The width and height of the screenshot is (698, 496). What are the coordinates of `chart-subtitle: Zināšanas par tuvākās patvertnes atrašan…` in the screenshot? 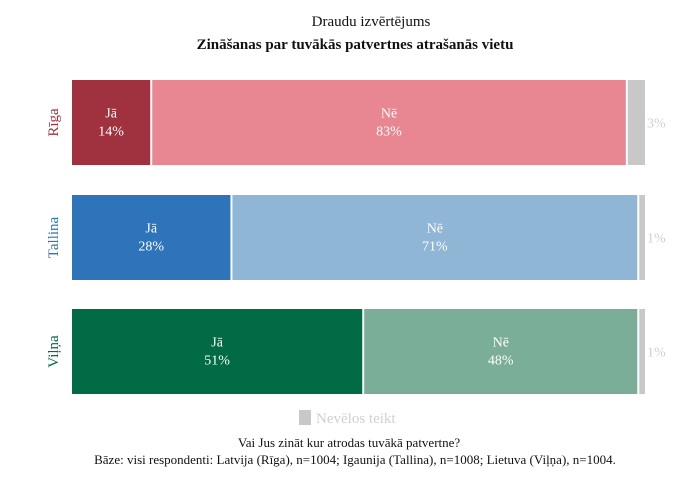 It's located at (355, 45).